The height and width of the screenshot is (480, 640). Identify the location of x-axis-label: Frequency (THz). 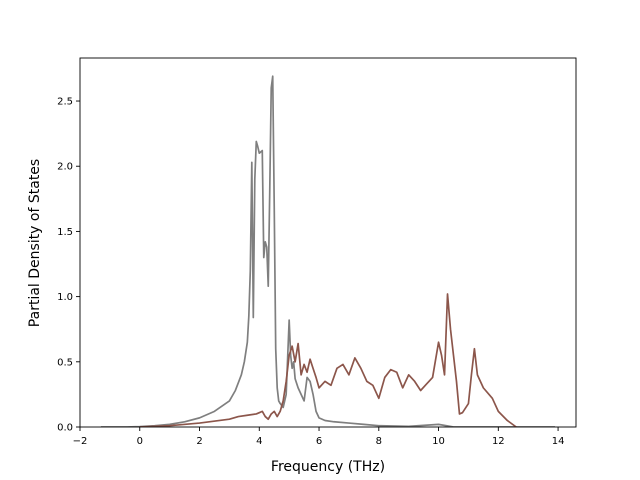
(328, 467).